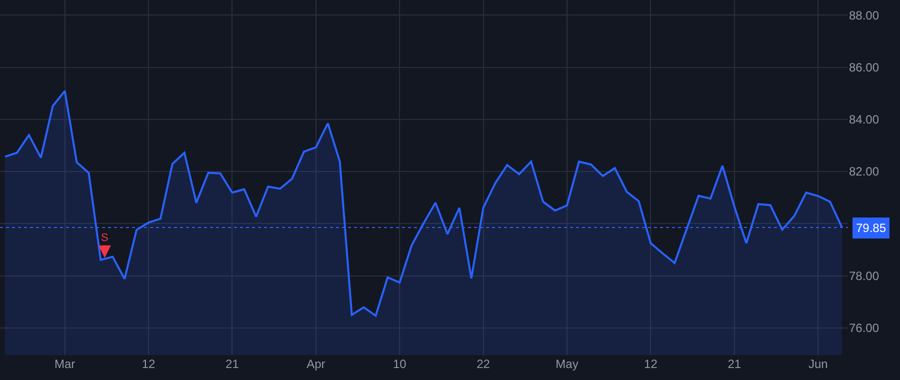 The width and height of the screenshot is (900, 380). I want to click on annotation: S, so click(104, 238).